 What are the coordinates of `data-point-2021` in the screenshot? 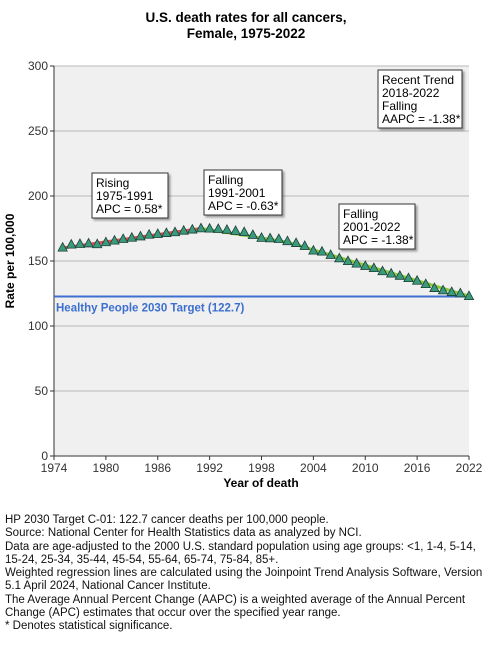 It's located at (460, 292).